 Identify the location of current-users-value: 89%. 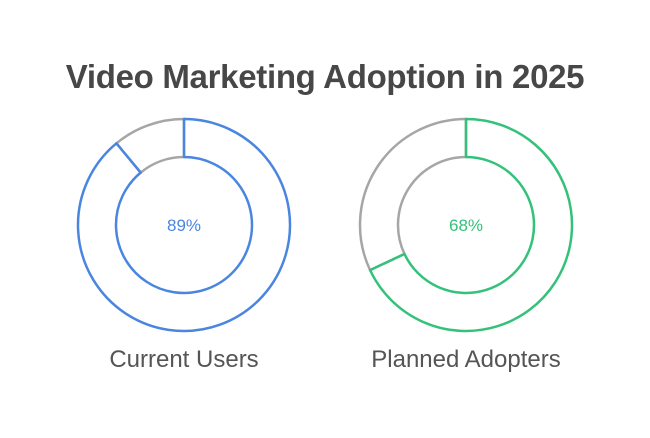
(184, 225).